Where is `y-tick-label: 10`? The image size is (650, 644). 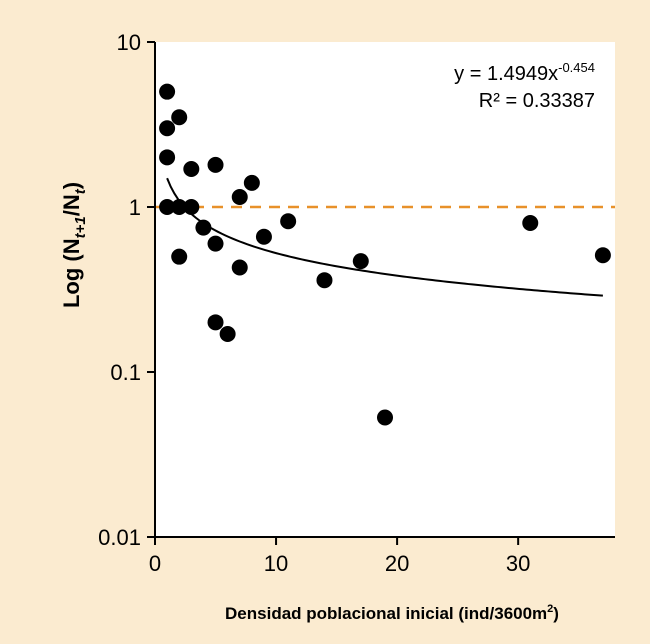 y-tick-label: 10 is located at coordinates (129, 42).